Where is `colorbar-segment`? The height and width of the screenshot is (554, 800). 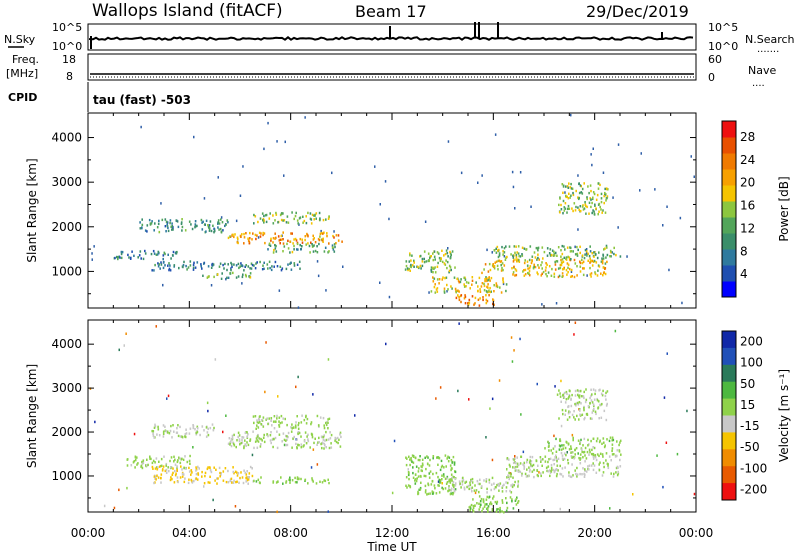 colorbar-segment is located at coordinates (729, 273).